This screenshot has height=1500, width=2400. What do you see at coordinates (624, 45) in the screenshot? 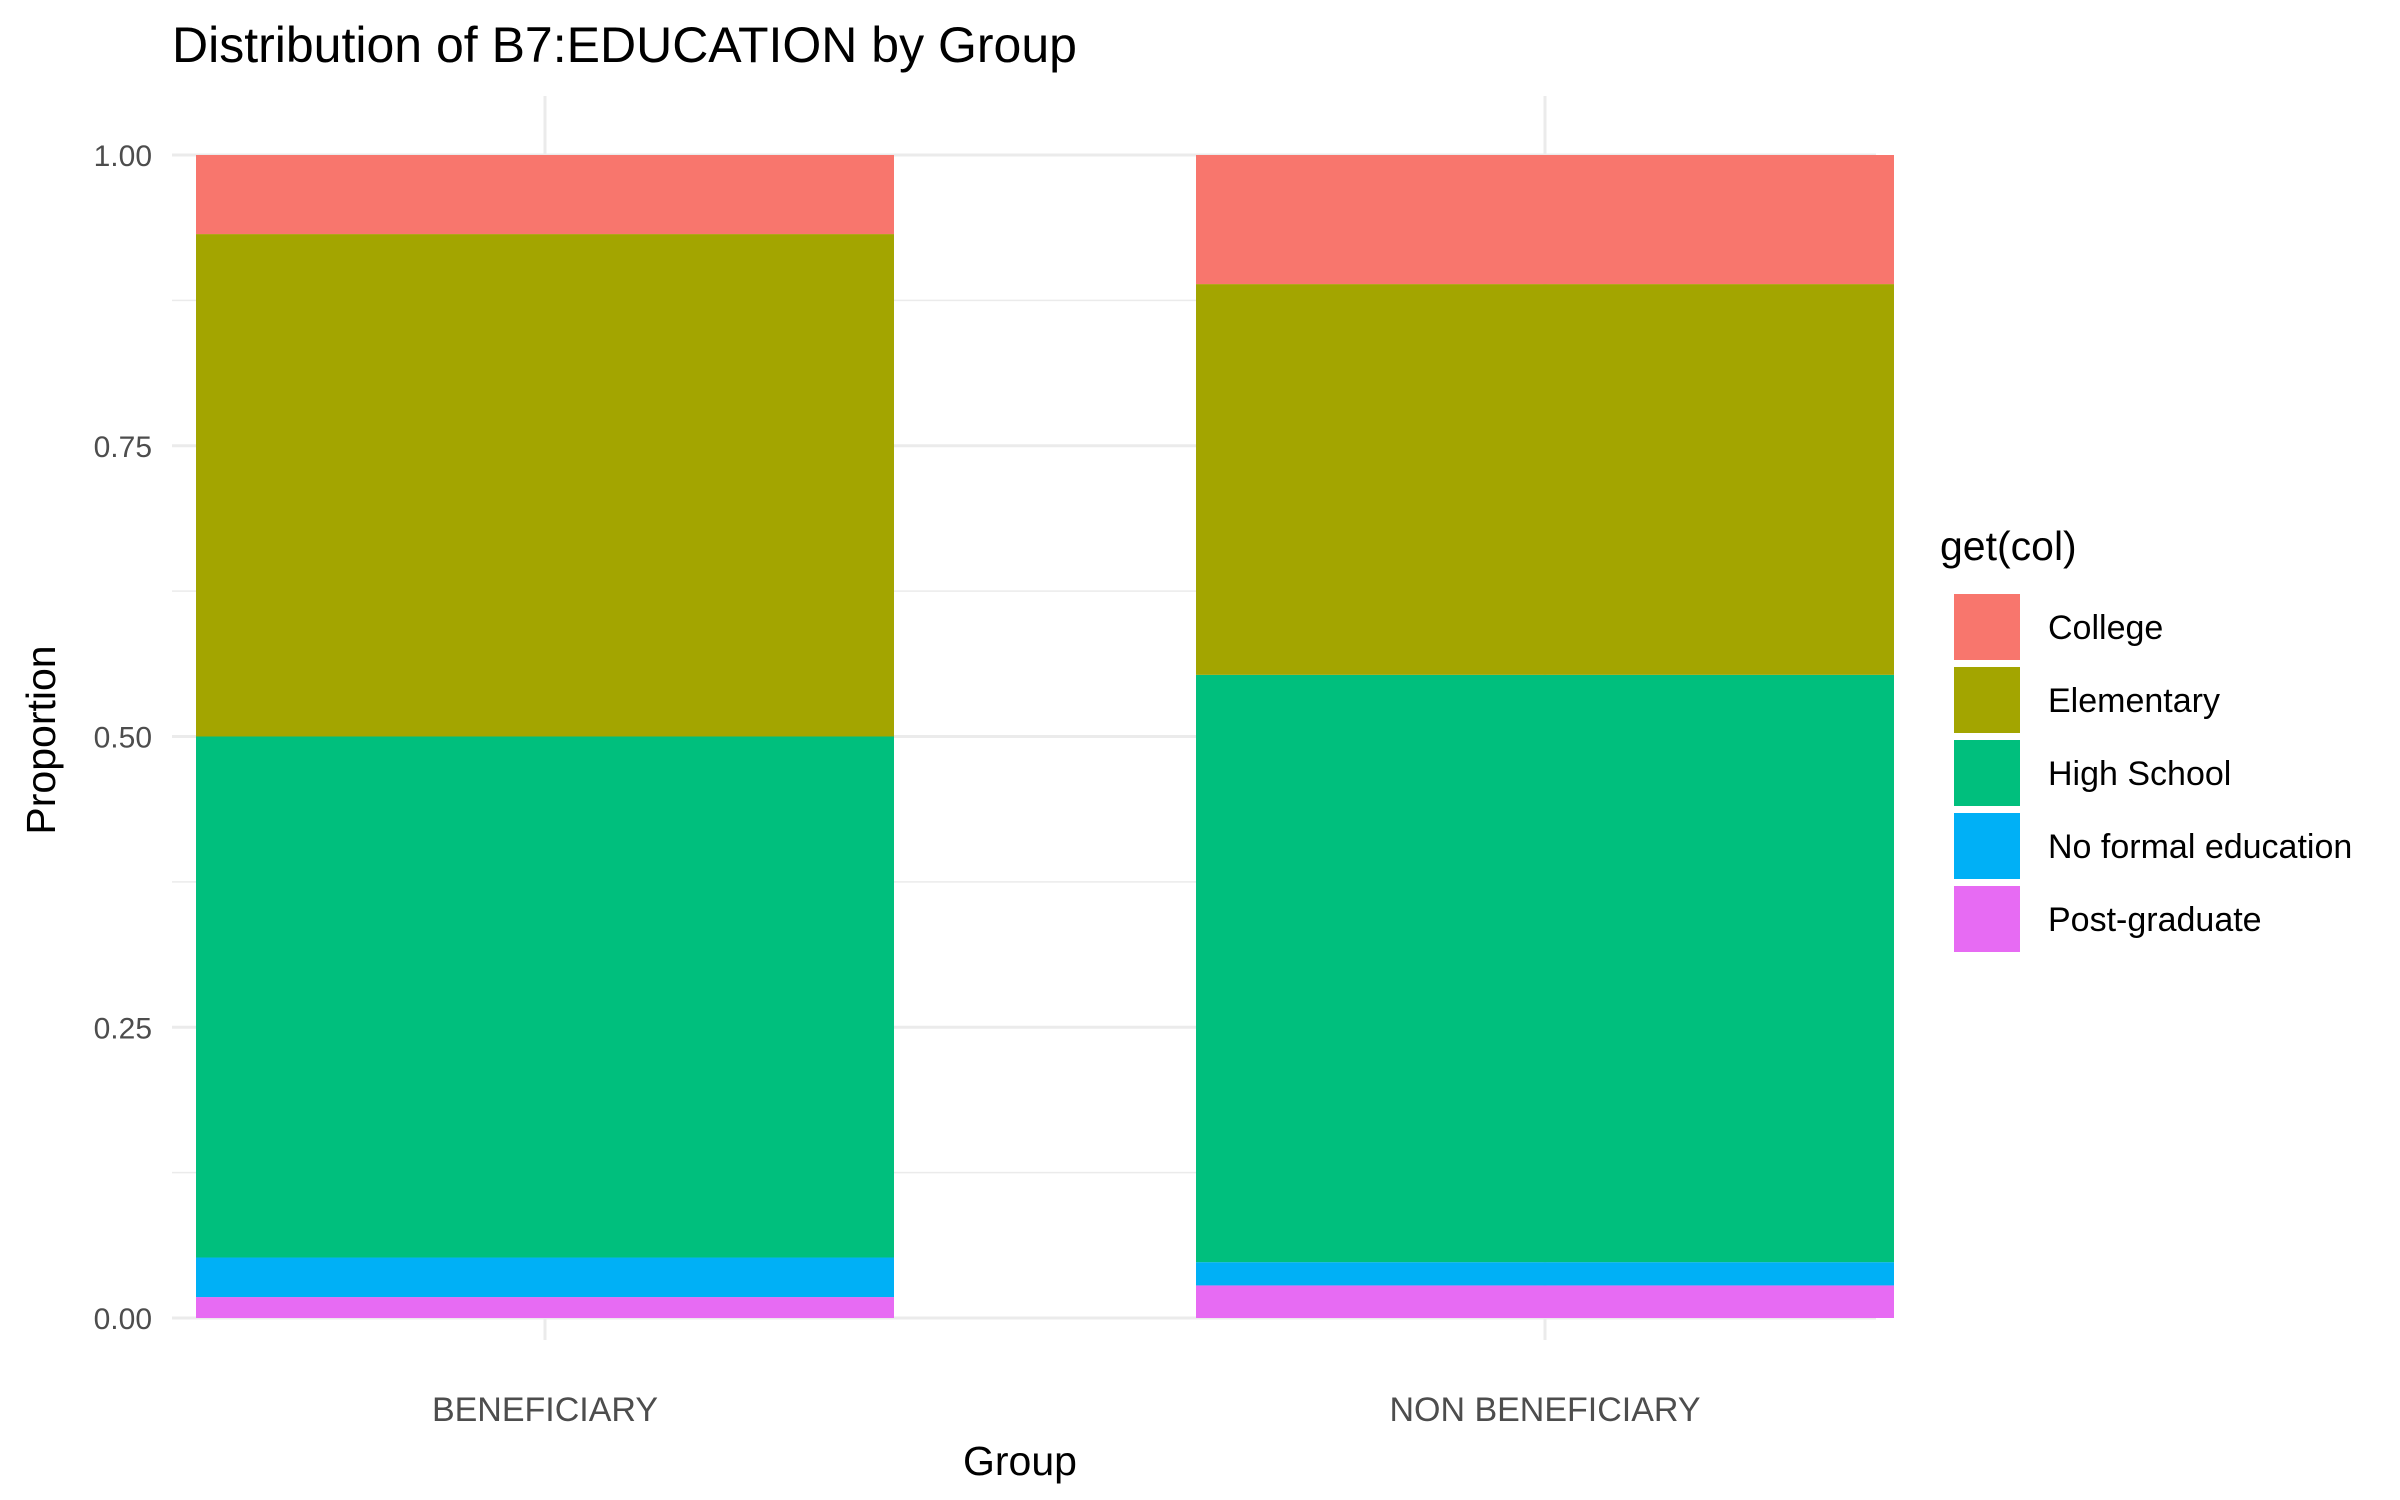
I see `chart-title: Distribution of B7:EDUCATION by Group` at bounding box center [624, 45].